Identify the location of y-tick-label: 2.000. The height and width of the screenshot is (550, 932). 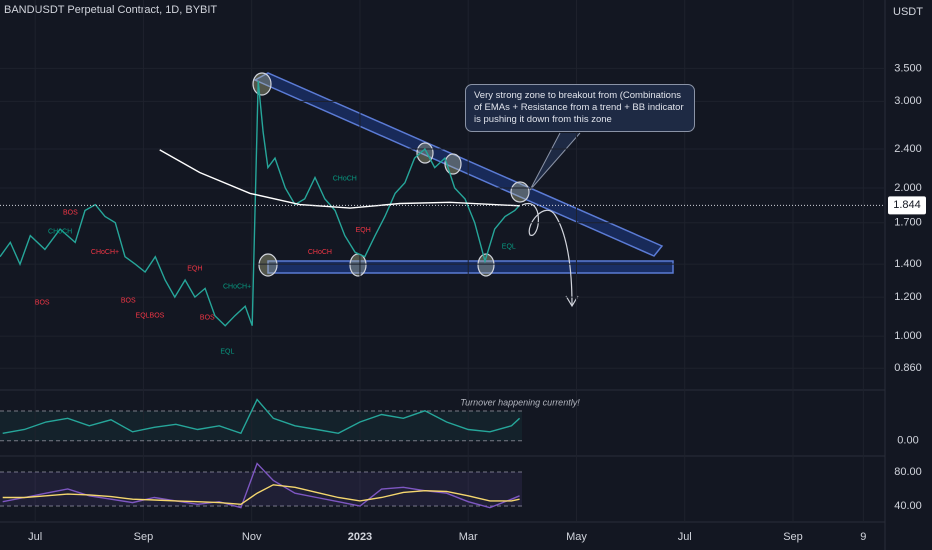
(908, 188).